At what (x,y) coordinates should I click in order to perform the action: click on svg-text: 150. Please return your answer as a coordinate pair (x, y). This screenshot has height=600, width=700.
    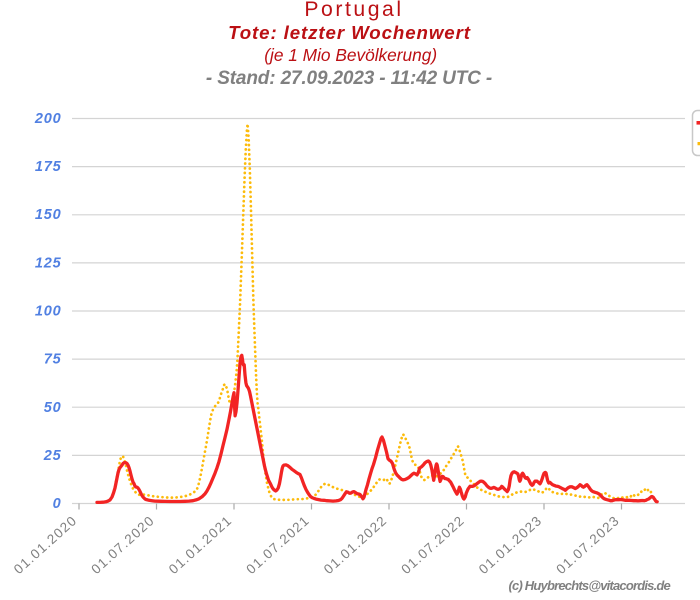
    Looking at the image, I should click on (48, 215).